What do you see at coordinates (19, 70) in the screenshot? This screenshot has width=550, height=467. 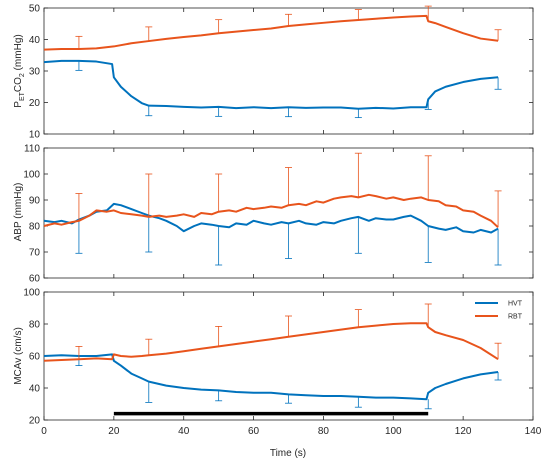 I see `petco2-y-axis-title: PETCO2 (mmHg)` at bounding box center [19, 70].